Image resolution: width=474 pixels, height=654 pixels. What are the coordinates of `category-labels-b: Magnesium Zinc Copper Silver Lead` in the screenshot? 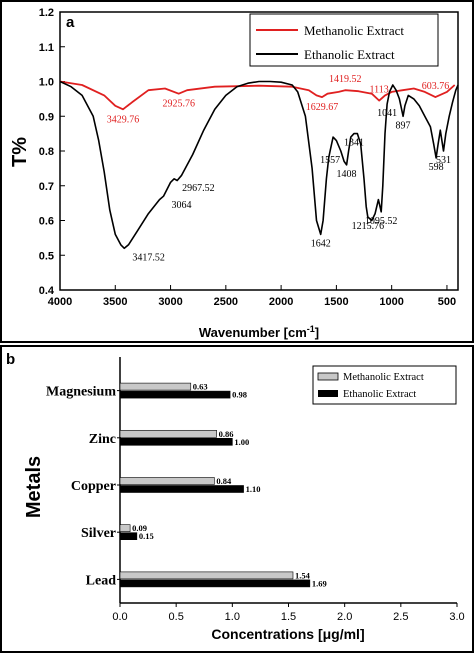 It's located at (83, 486).